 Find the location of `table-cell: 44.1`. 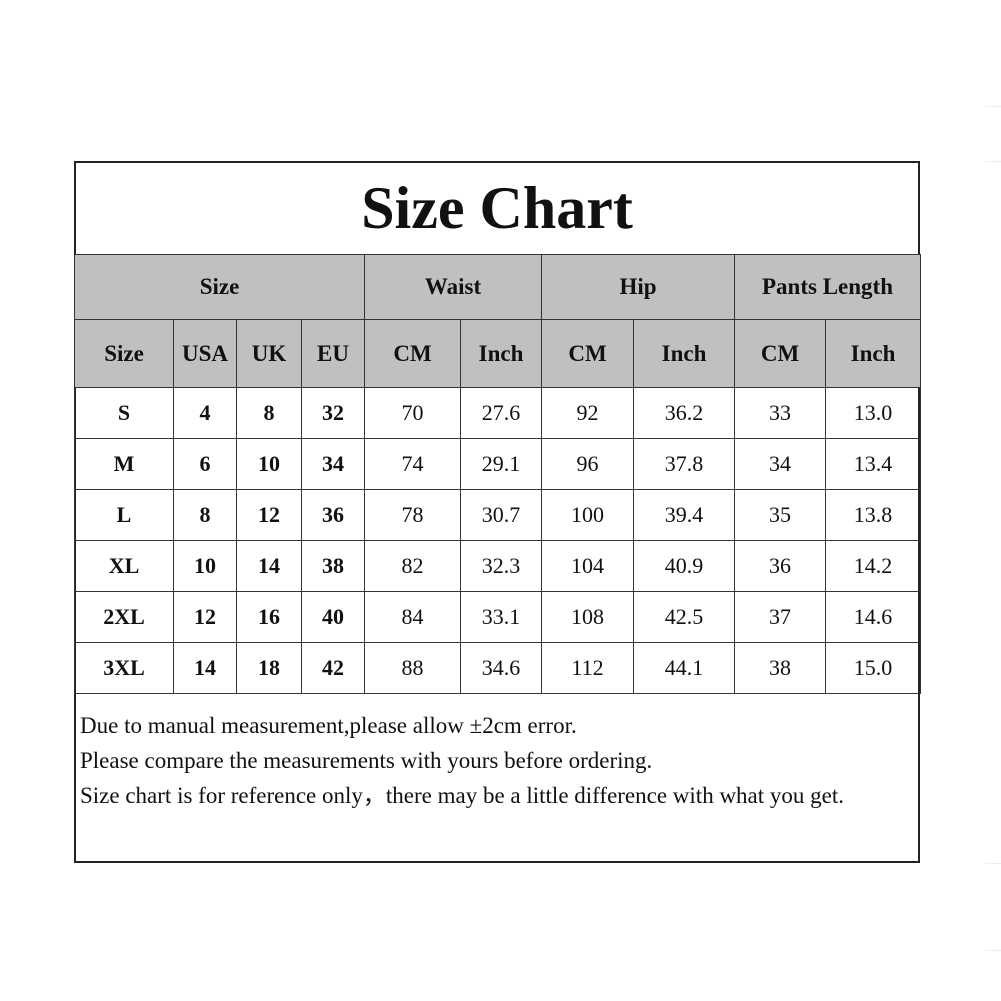

table-cell: 44.1 is located at coordinates (684, 668).